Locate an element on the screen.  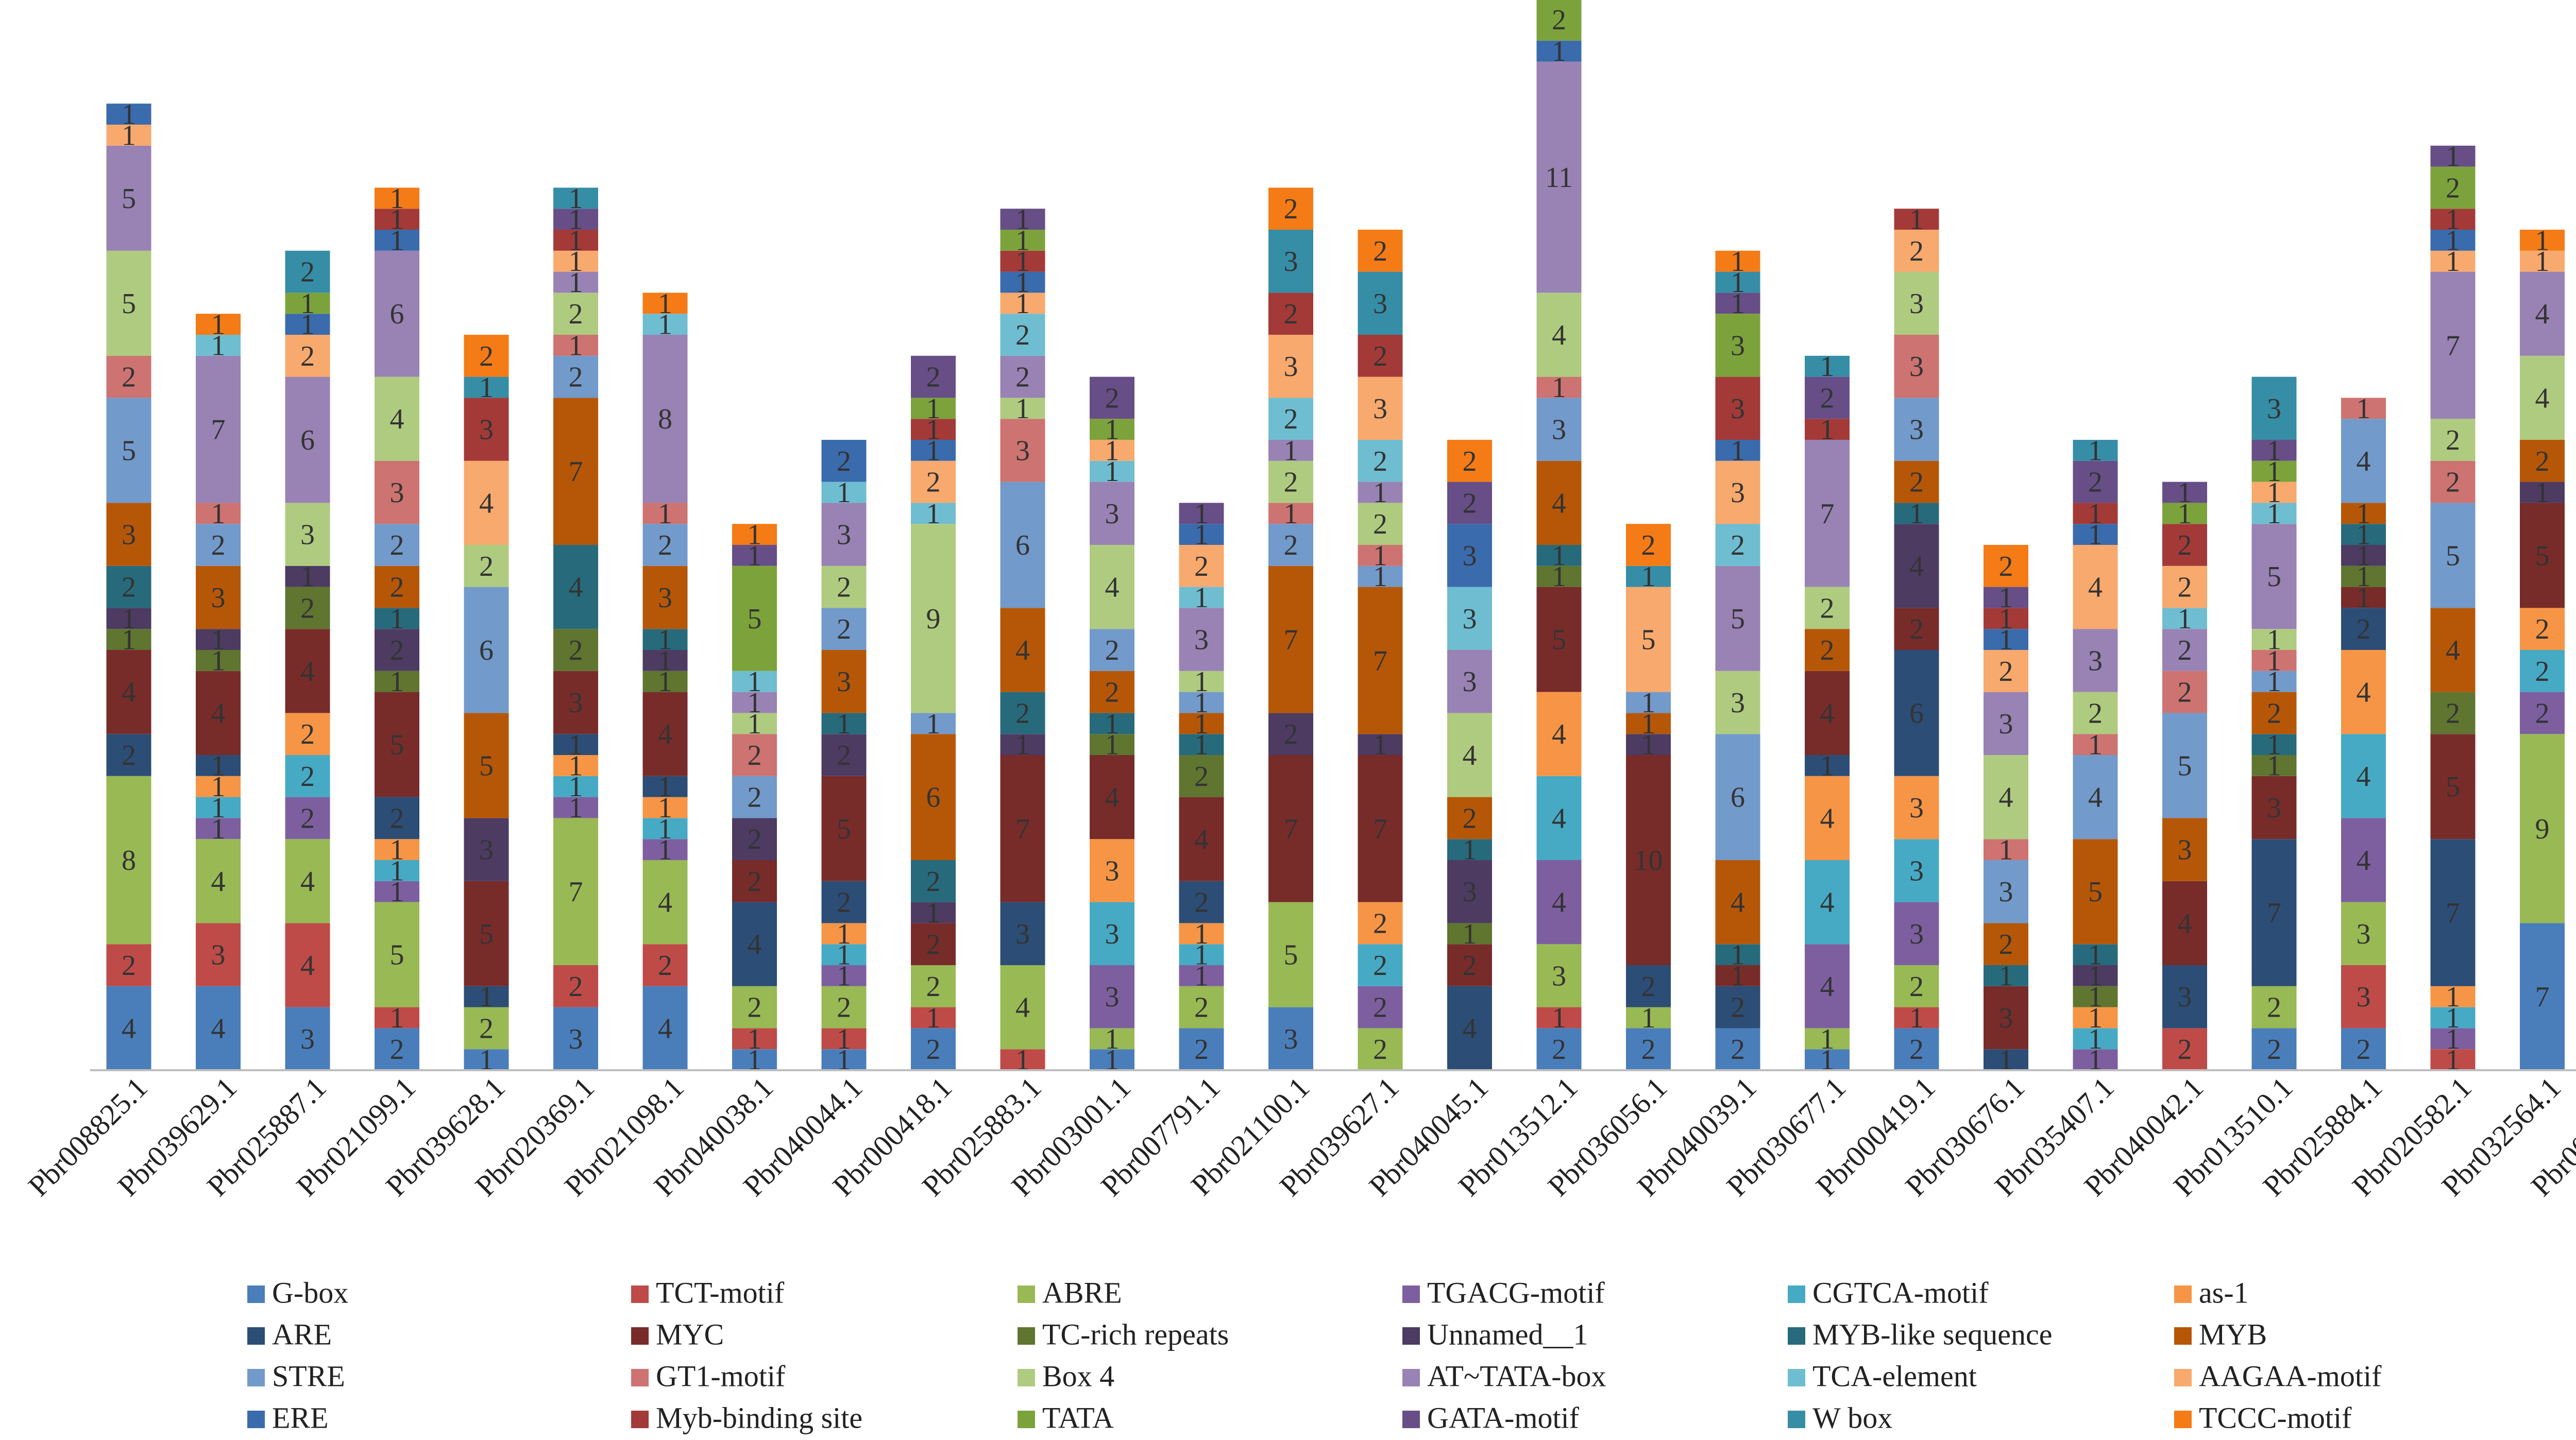
legend-label-tccc-motif: TCCC-motif is located at coordinates (2275, 1417).